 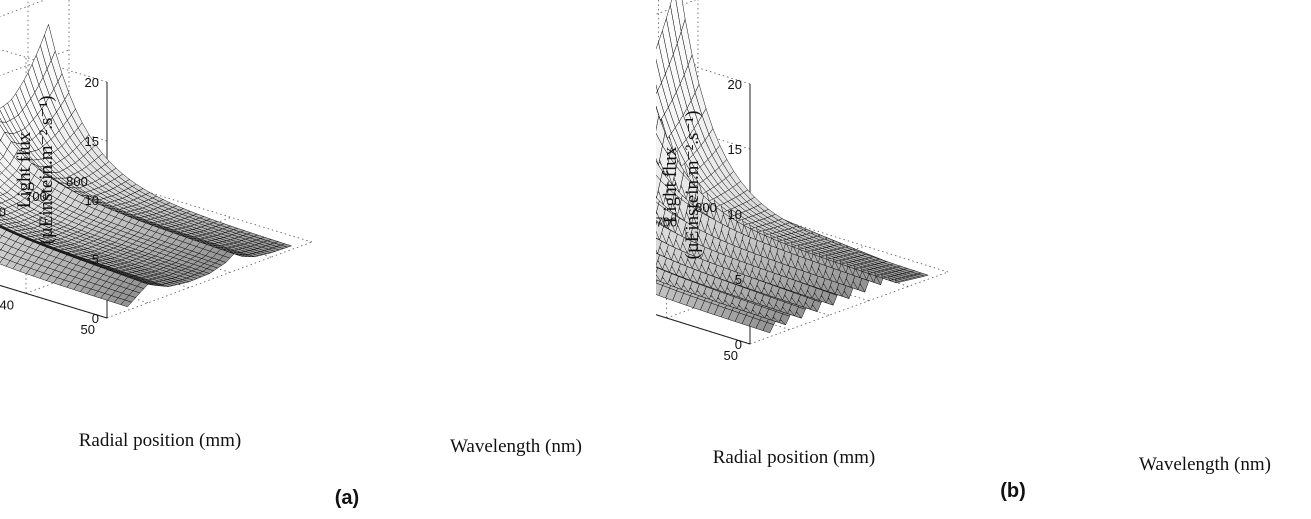 I want to click on x-tick-label: 600, so click(x=3, y=211).